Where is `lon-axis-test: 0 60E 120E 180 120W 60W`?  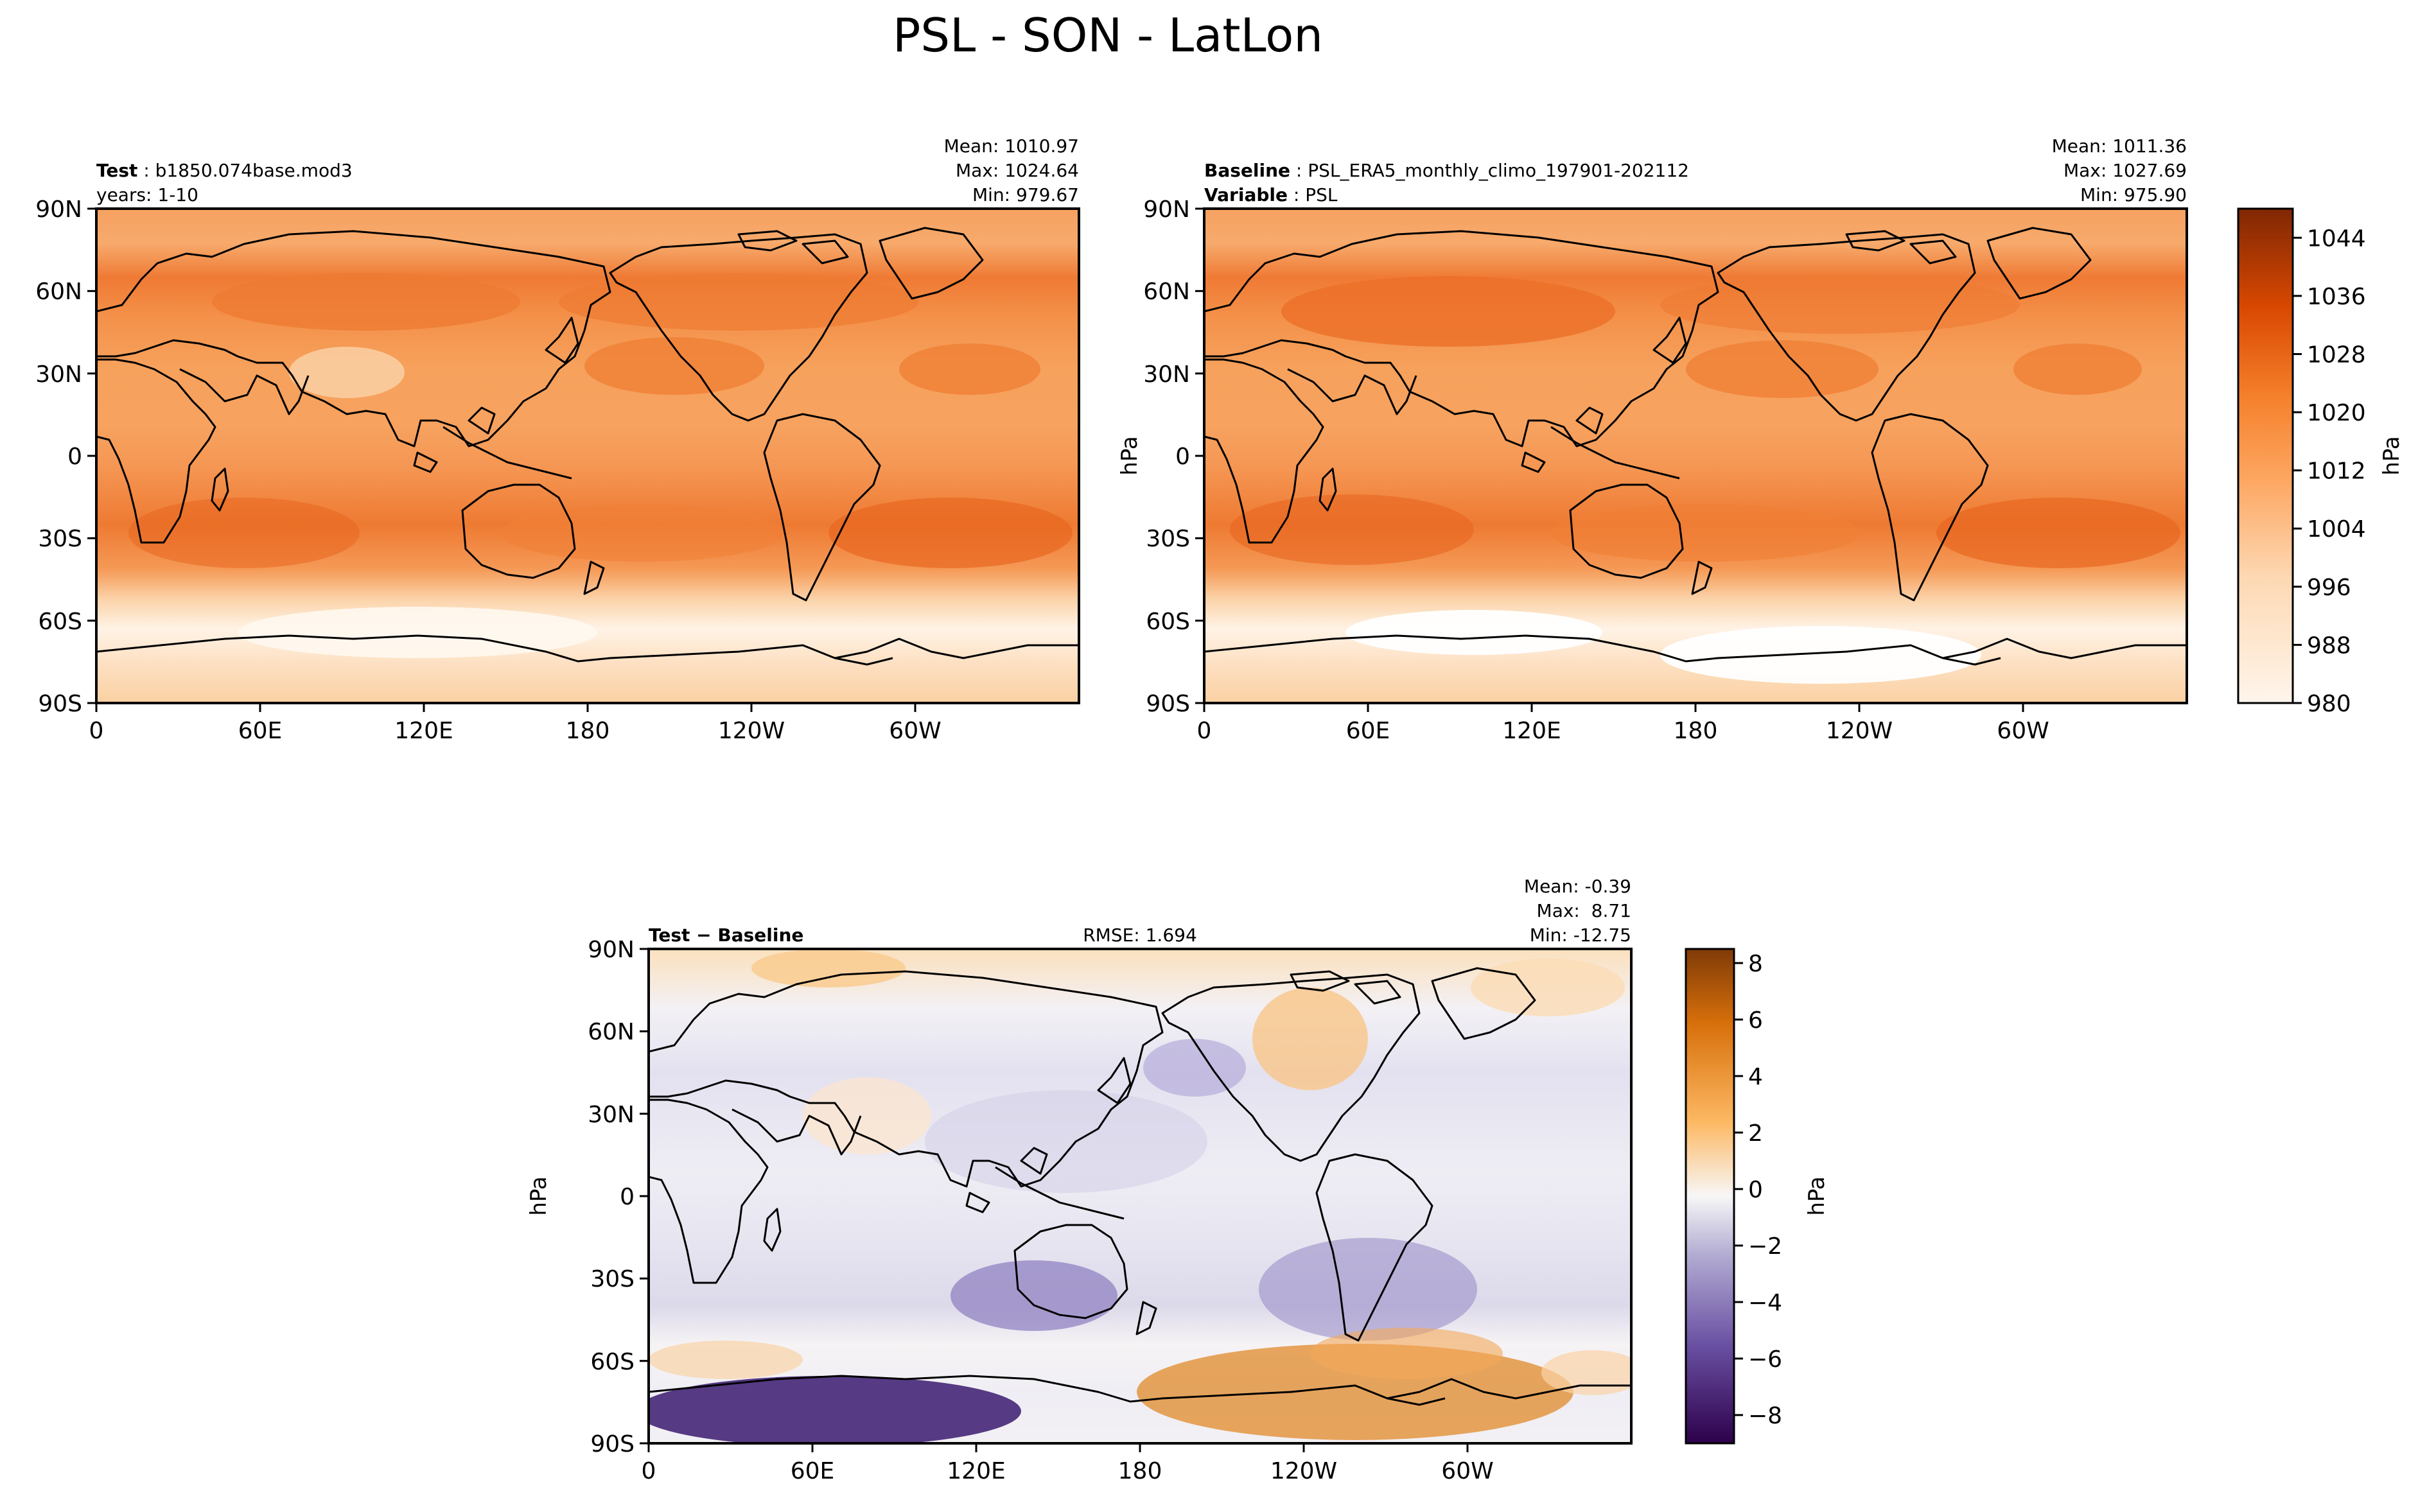
lon-axis-test: 0 60E 120E 180 120W 60W is located at coordinates (515, 723).